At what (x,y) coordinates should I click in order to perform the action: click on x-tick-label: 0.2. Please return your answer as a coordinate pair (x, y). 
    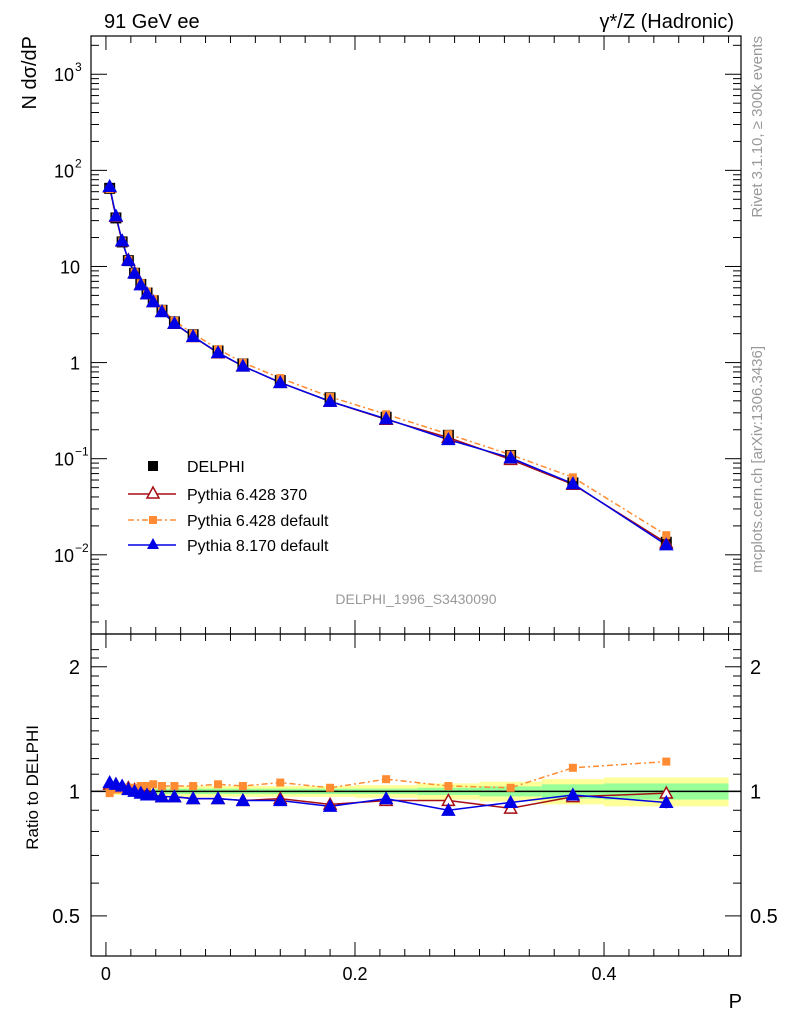
    Looking at the image, I should click on (354, 974).